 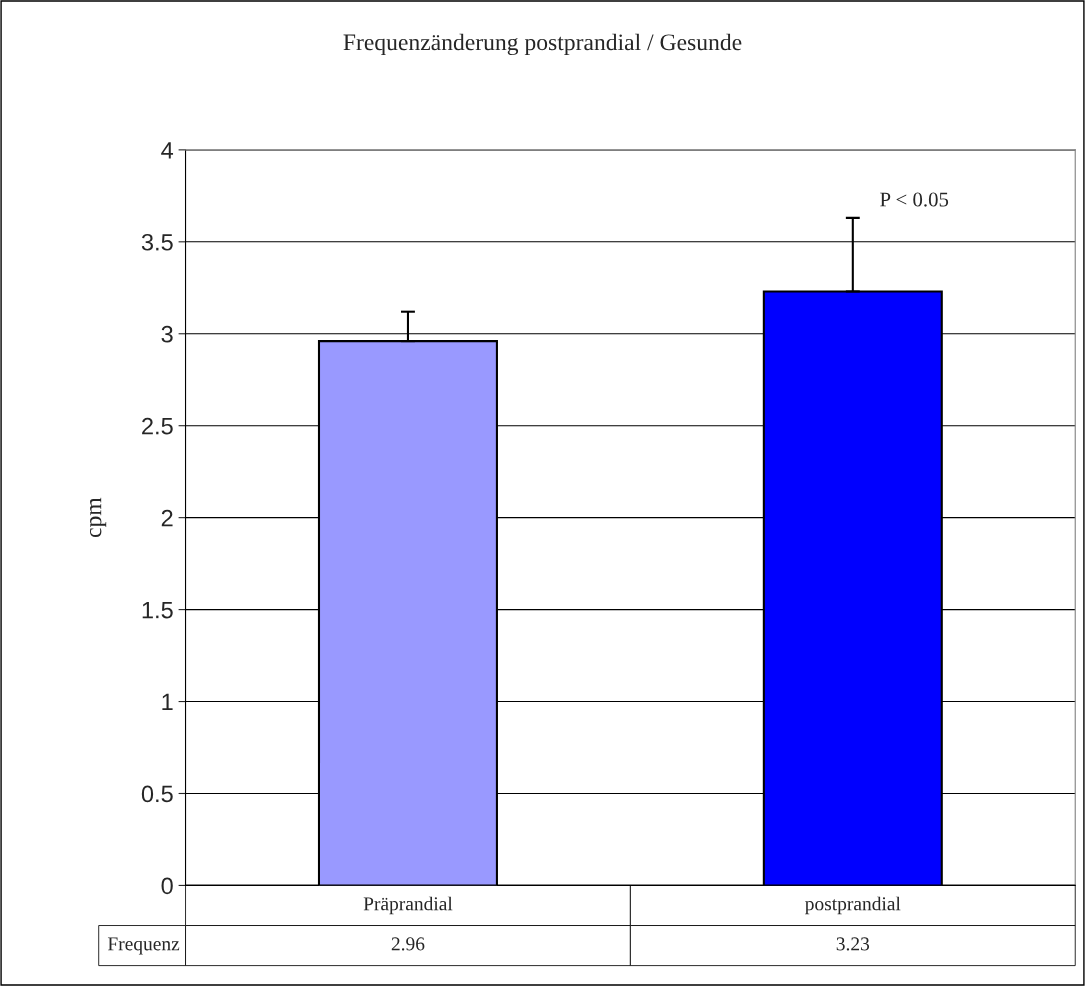 I want to click on data-label: 2.96, so click(x=408, y=944).